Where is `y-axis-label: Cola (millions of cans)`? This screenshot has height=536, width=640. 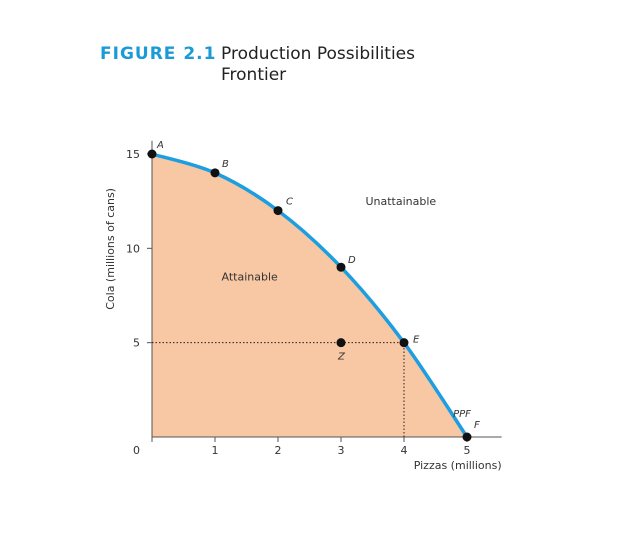
y-axis-label: Cola (millions of cans) is located at coordinates (110, 249).